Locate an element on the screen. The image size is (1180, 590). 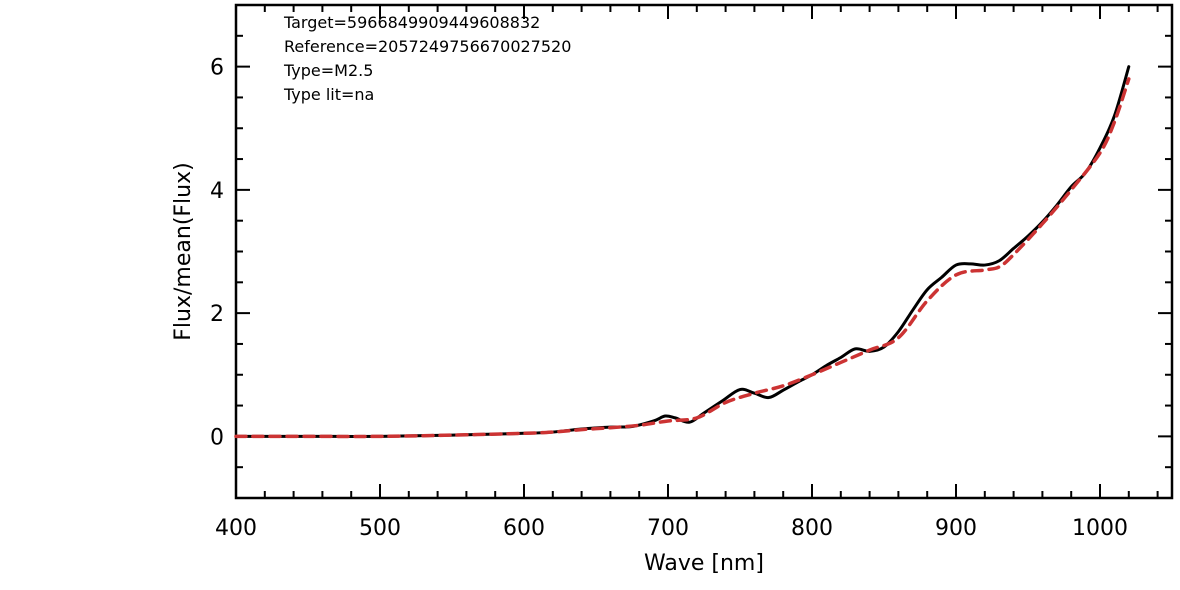
x-tick-label: 600 is located at coordinates (524, 528).